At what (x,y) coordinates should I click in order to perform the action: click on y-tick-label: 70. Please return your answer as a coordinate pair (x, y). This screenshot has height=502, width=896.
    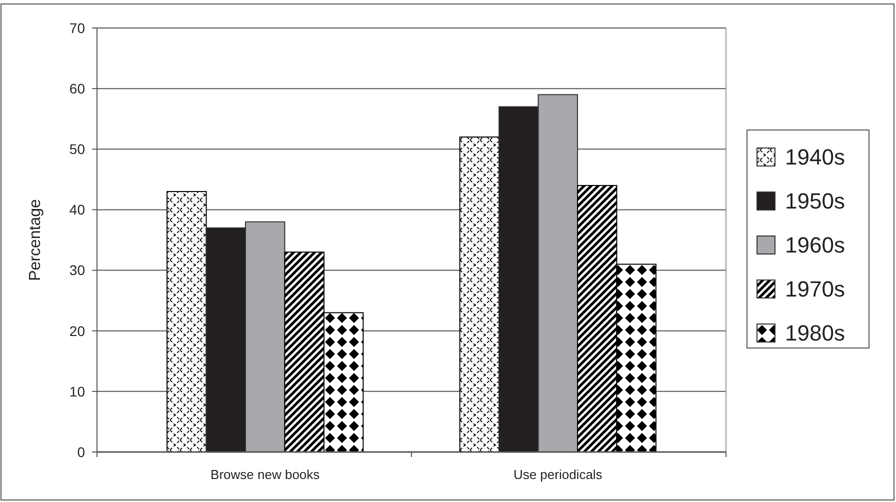
    Looking at the image, I should click on (77, 28).